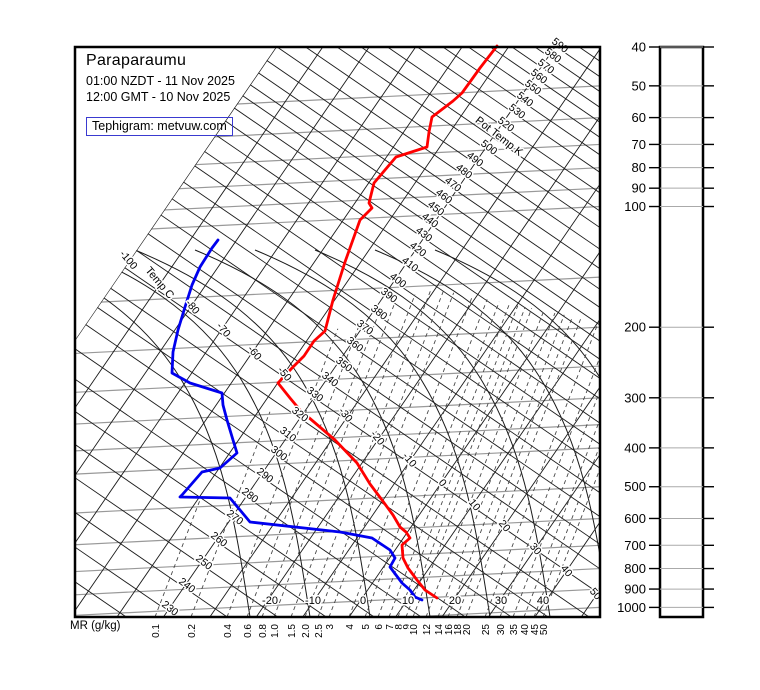 This screenshot has height=690, width=760. Describe the element at coordinates (439, 630) in the screenshot. I see `mr-tick-label: 14` at that location.